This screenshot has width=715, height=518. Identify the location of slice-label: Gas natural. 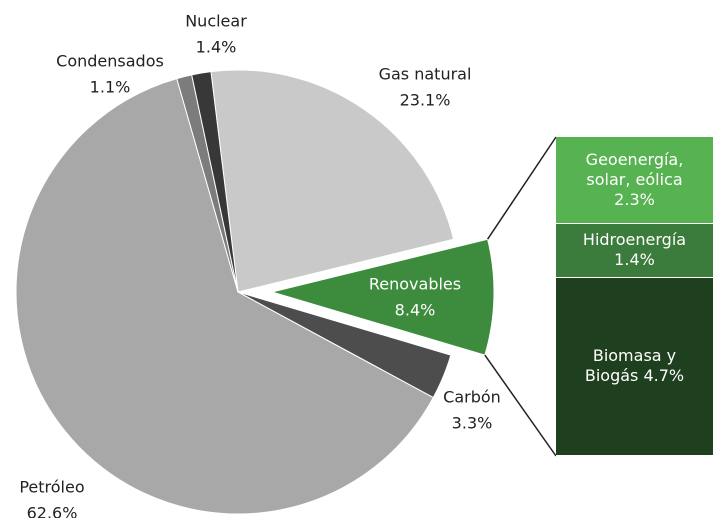
(425, 74).